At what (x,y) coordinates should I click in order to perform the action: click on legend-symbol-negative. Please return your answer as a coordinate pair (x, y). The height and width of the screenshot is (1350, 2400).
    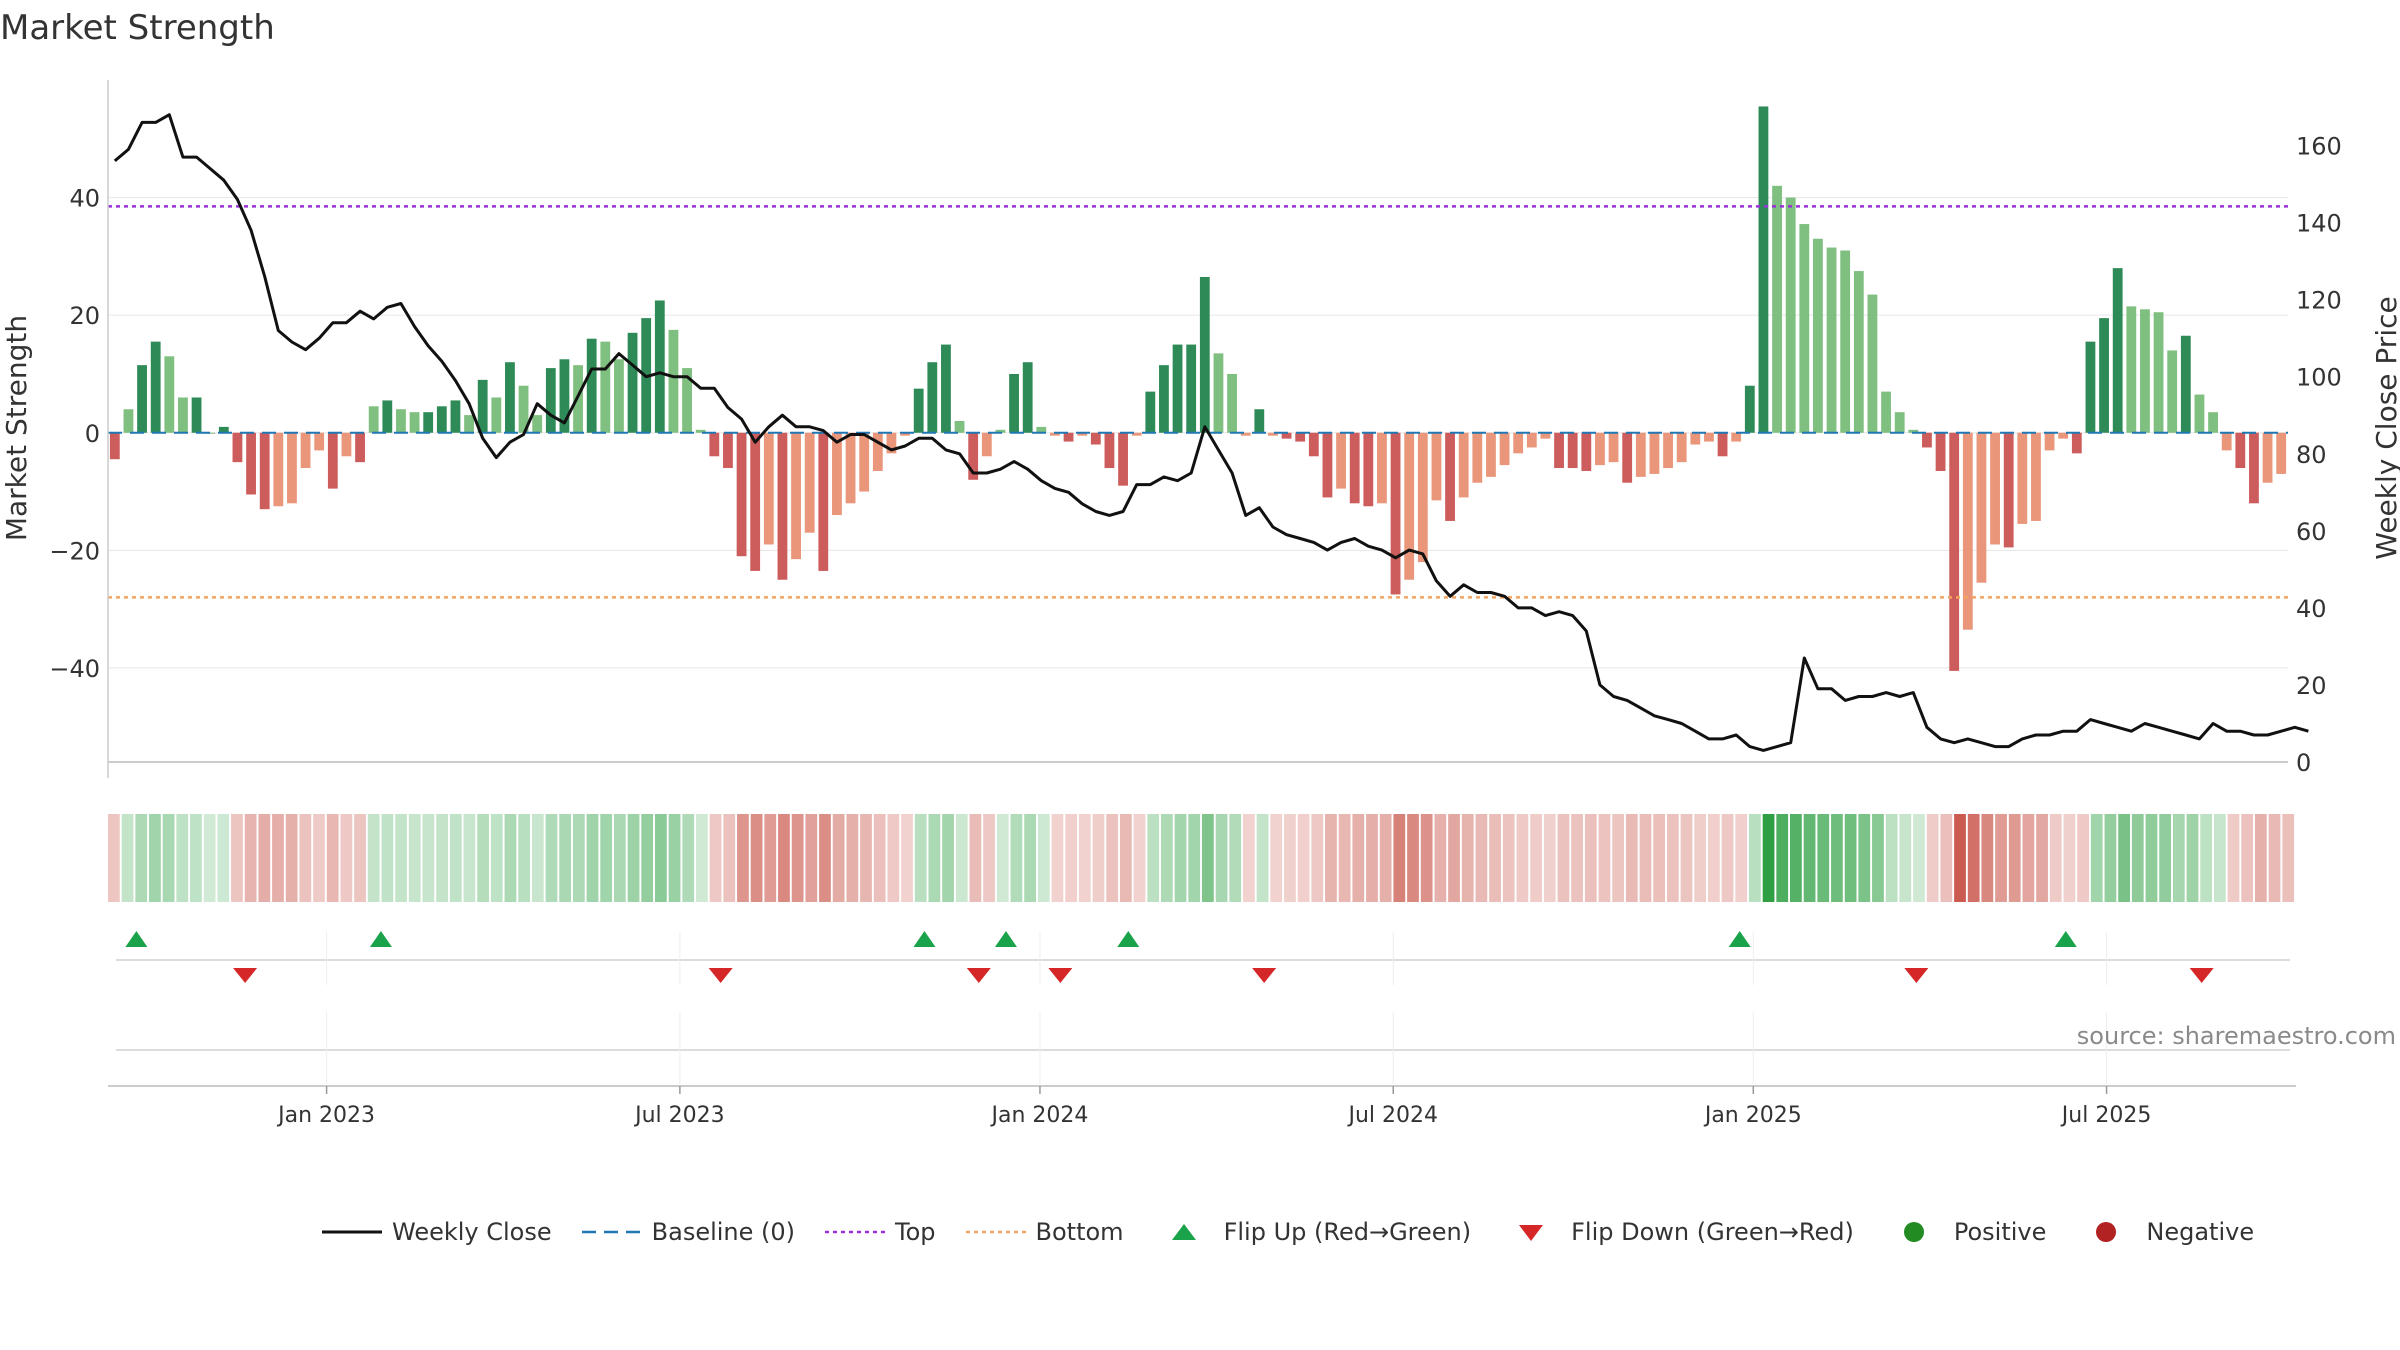
    Looking at the image, I should click on (2106, 1232).